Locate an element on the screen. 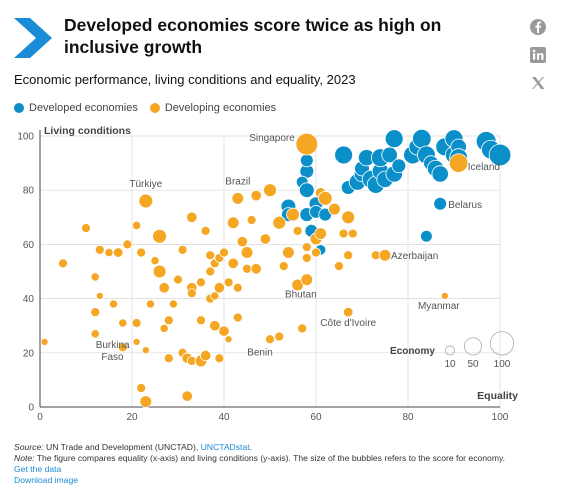 Image resolution: width=563 pixels, height=501 pixels. size-legend-circle is located at coordinates (450, 350).